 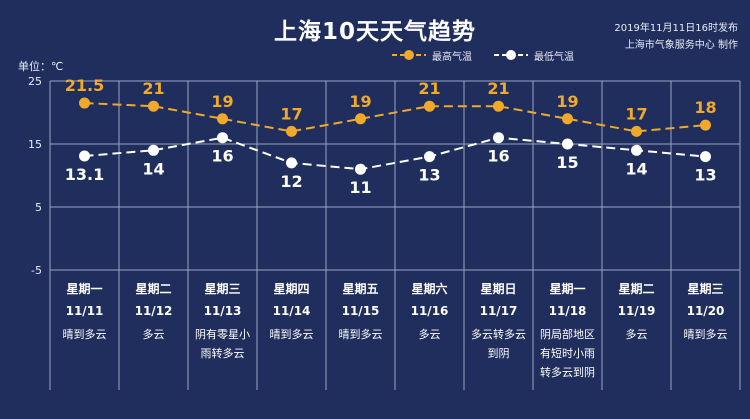 I want to click on legend-high-marker, so click(x=409, y=55).